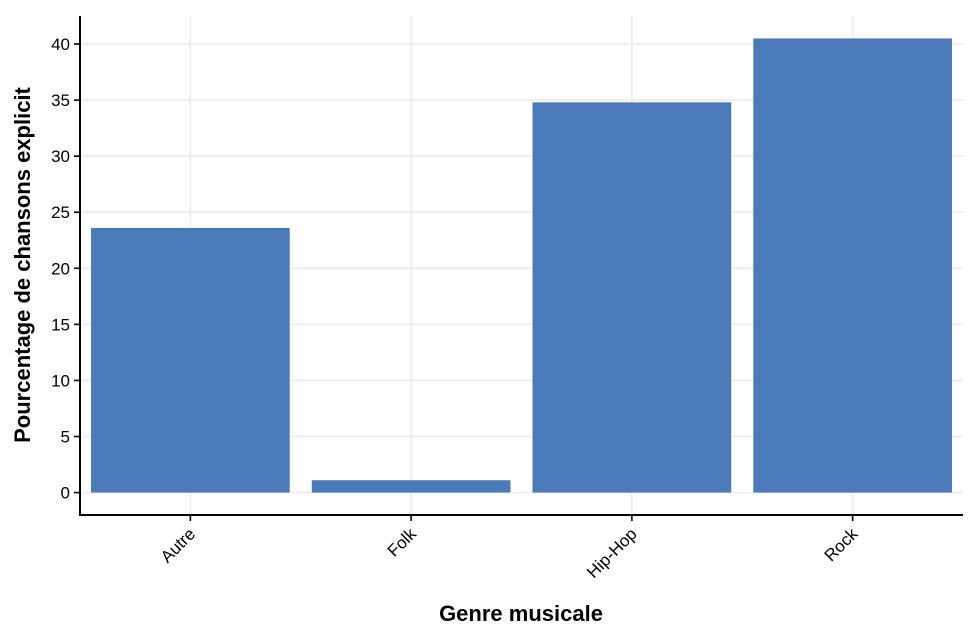  What do you see at coordinates (632, 297) in the screenshot?
I see `bar-hip-hop` at bounding box center [632, 297].